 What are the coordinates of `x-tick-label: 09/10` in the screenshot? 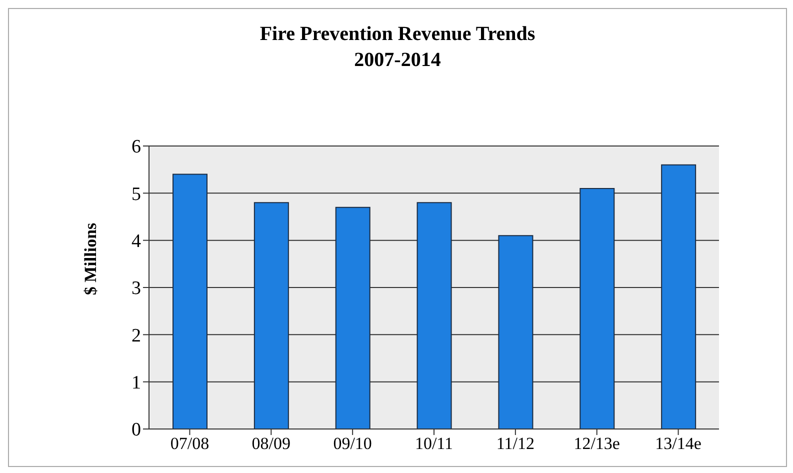 It's located at (352, 444).